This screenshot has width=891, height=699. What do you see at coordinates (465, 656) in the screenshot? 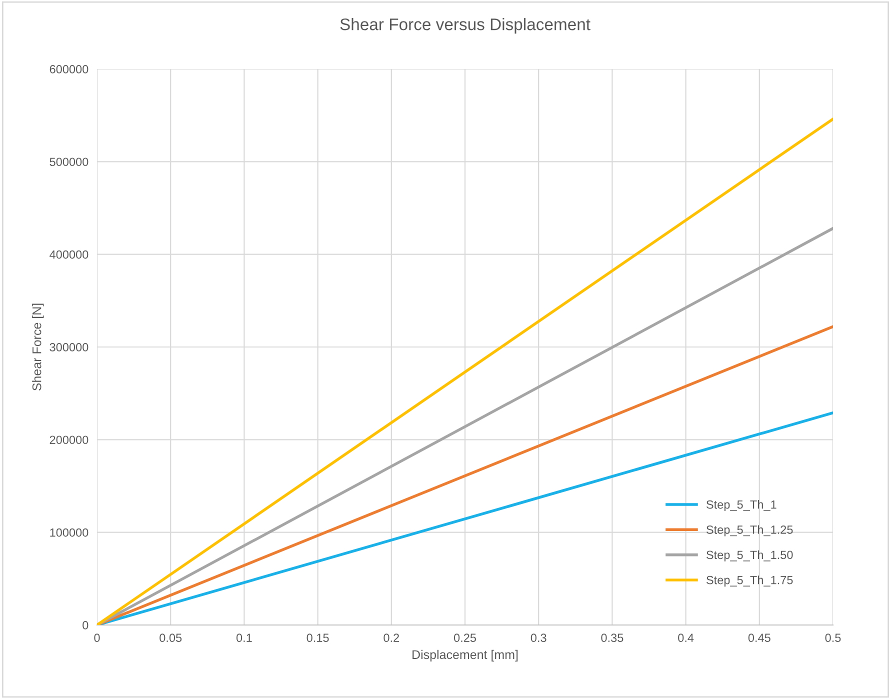
I see `x-axis-title: Displacement [mm]` at bounding box center [465, 656].